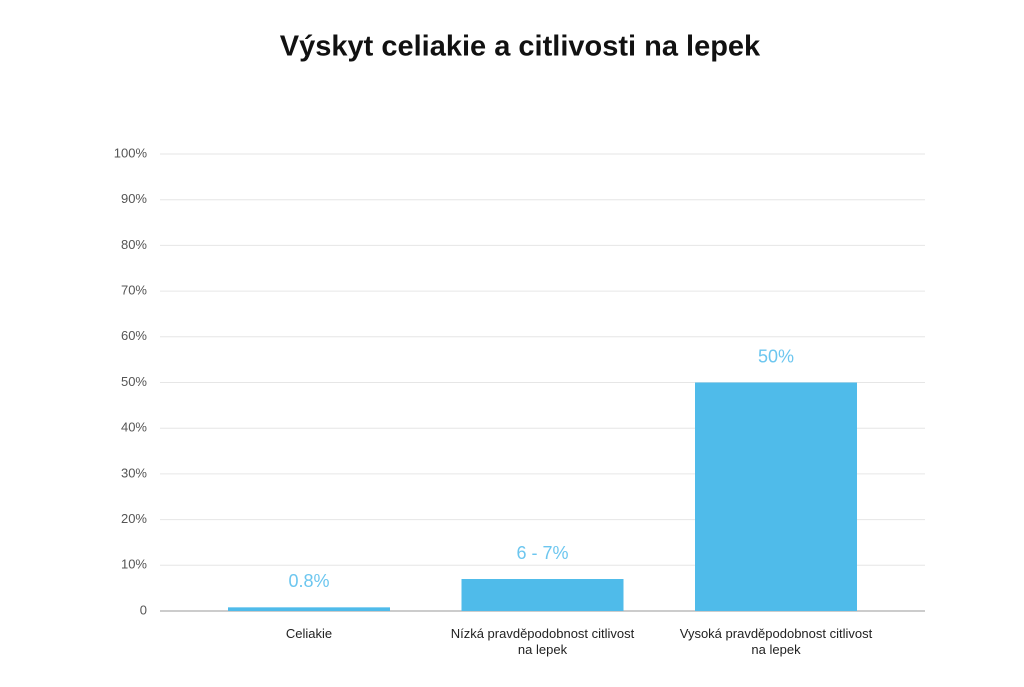 This screenshot has width=1024, height=687. What do you see at coordinates (776, 356) in the screenshot?
I see `value-label: 50%` at bounding box center [776, 356].